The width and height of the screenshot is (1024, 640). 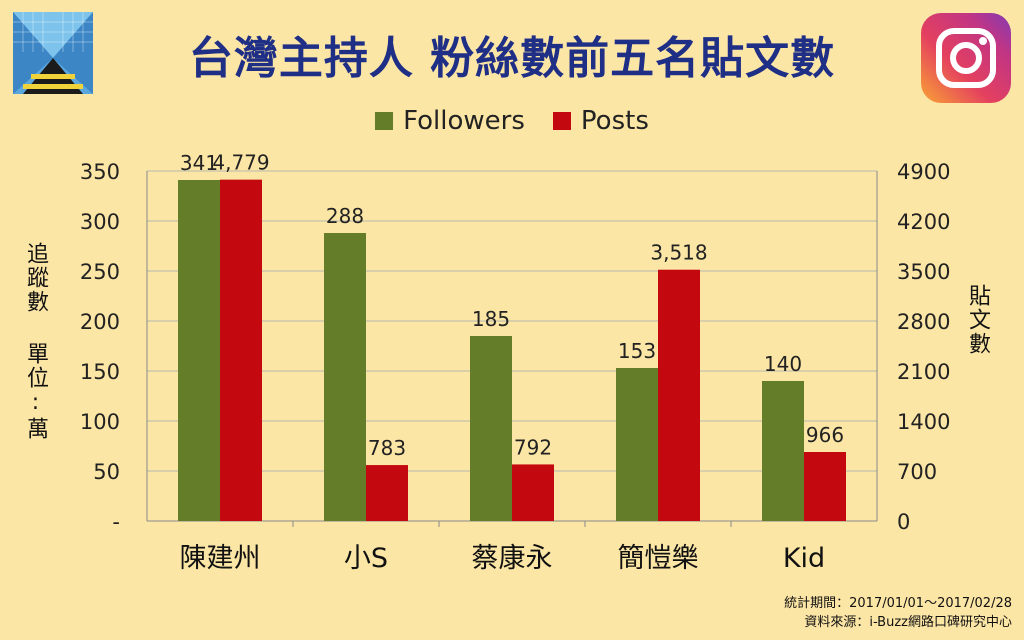 I want to click on data-label-posts: 966, so click(x=825, y=435).